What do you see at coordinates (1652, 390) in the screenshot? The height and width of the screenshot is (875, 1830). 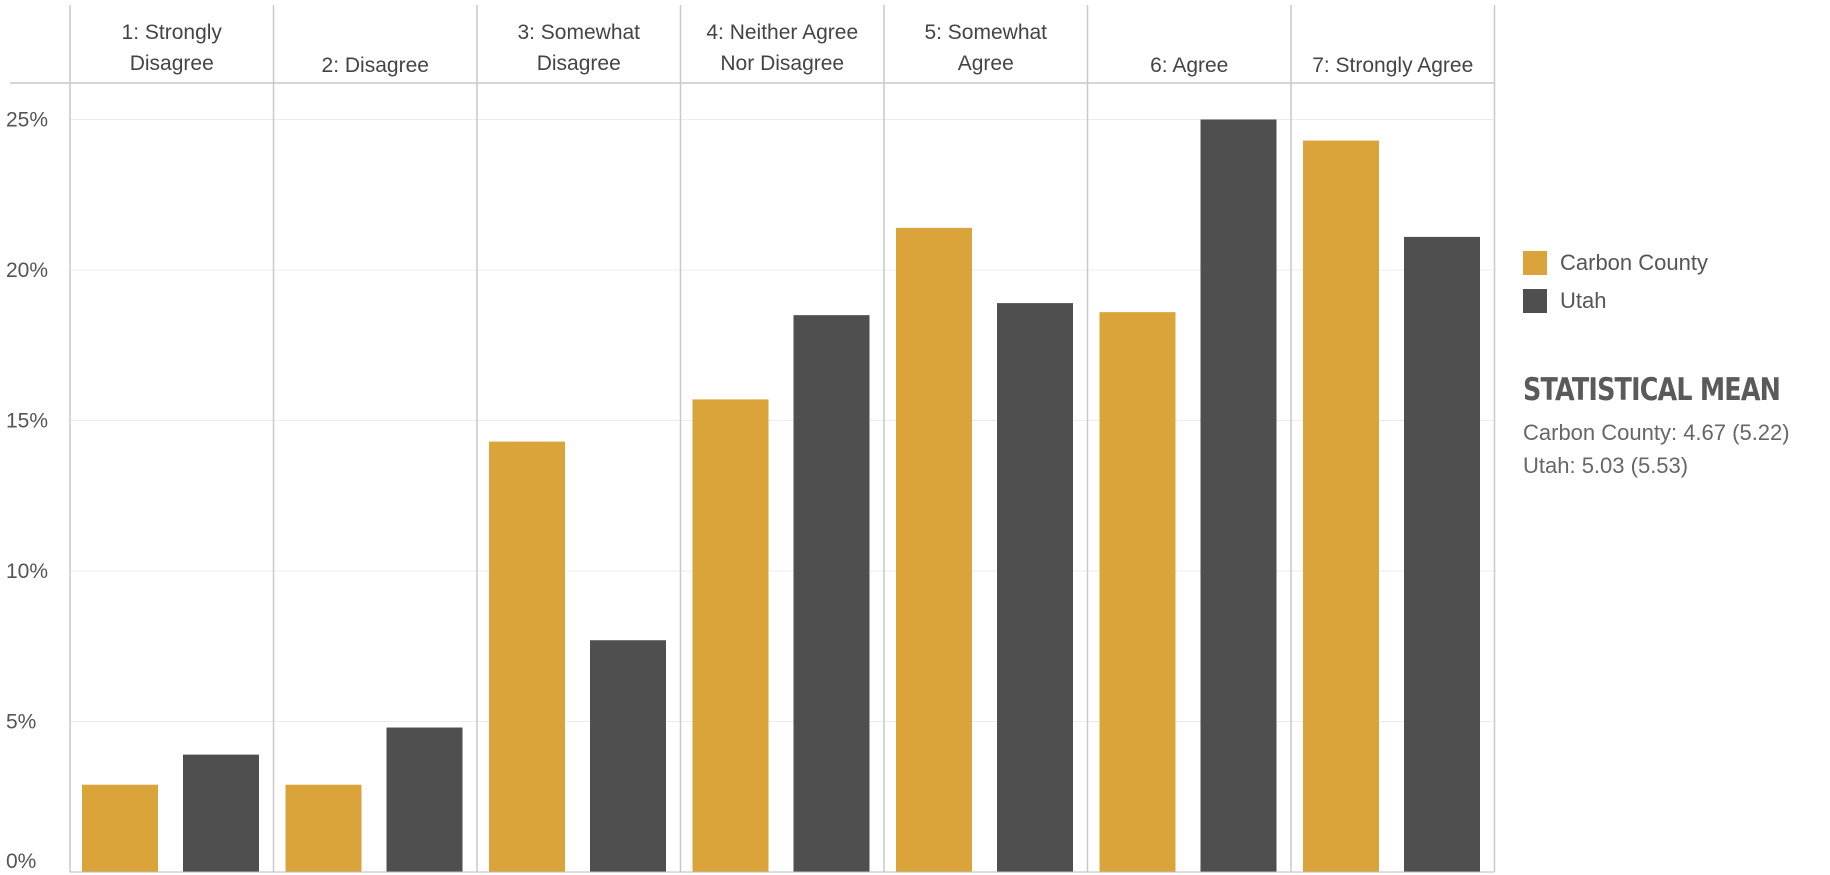 I see `statistical-mean-title: STATISTICAL MEAN` at bounding box center [1652, 390].